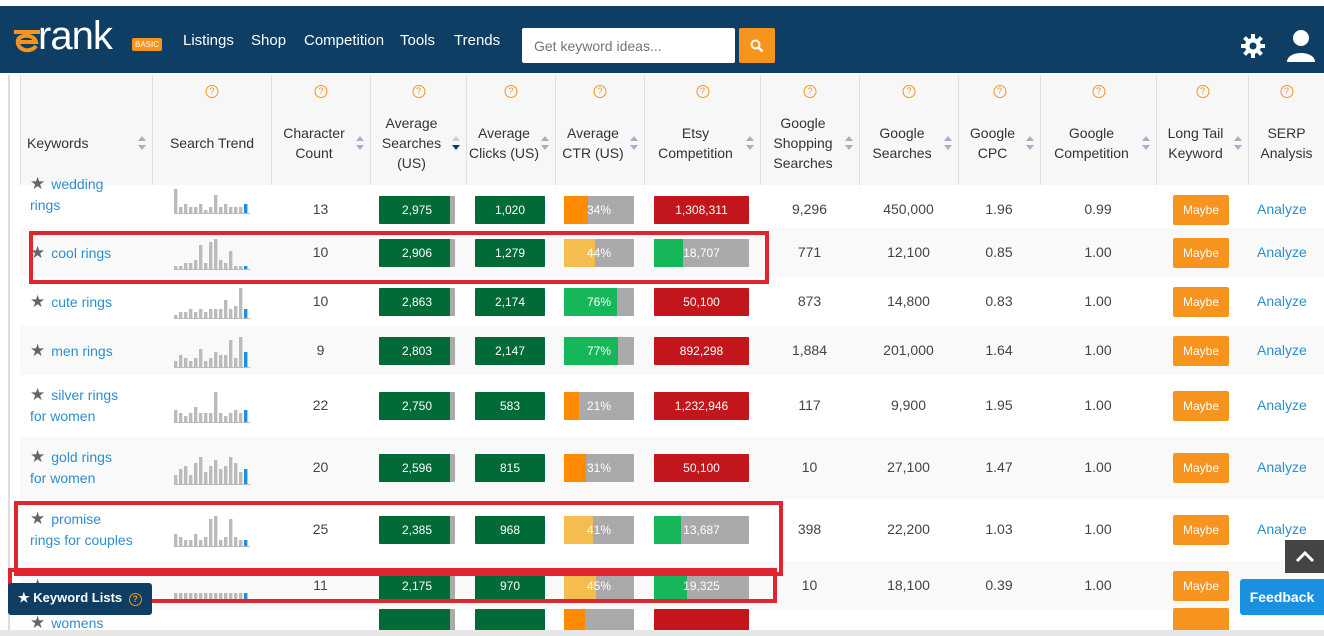 The width and height of the screenshot is (1324, 636). What do you see at coordinates (599, 130) in the screenshot?
I see `header-average-ctr: ? Average CTR (US)` at bounding box center [599, 130].